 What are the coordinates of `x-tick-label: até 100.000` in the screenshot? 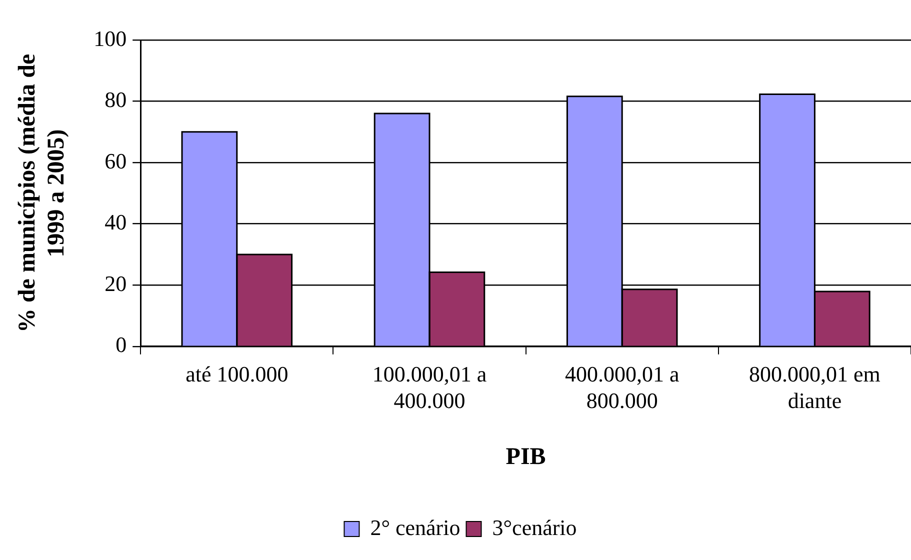 It's located at (237, 373).